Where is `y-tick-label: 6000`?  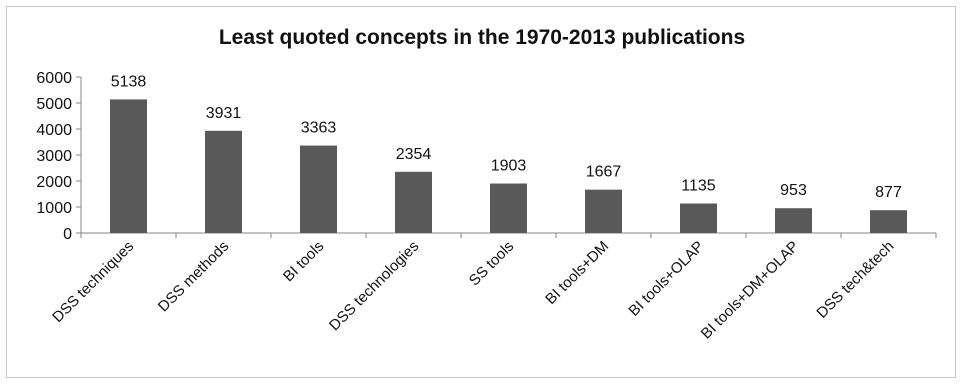
y-tick-label: 6000 is located at coordinates (54, 78).